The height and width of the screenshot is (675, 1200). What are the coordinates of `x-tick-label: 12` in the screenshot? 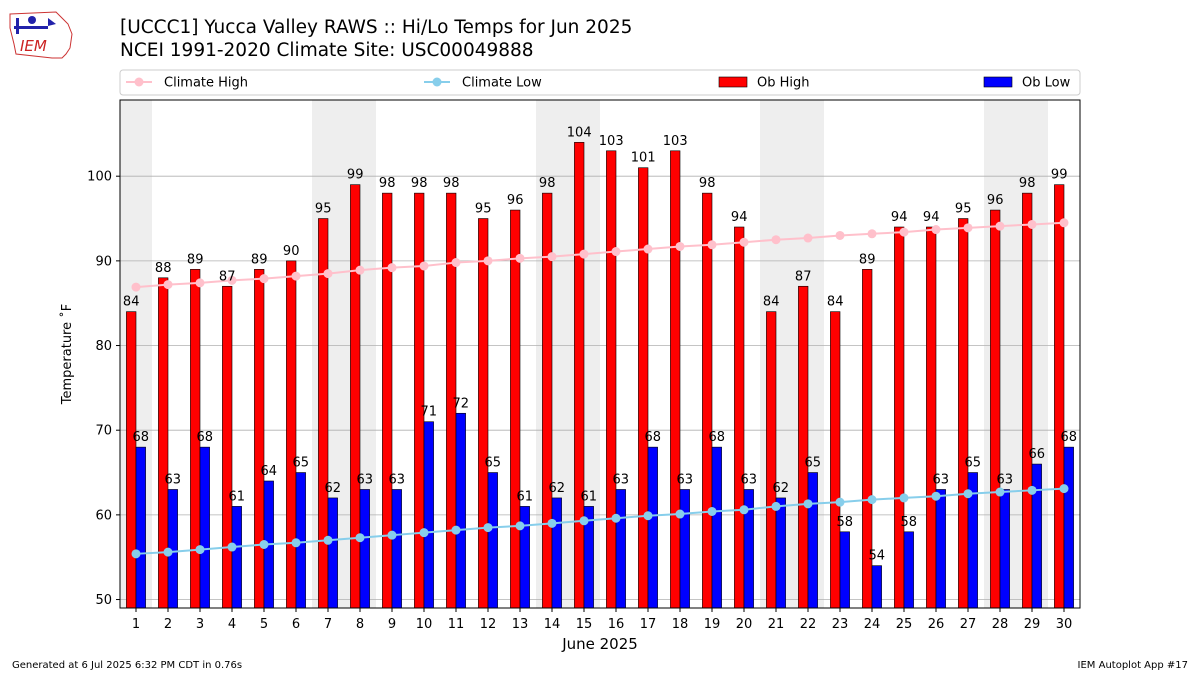 It's located at (488, 624).